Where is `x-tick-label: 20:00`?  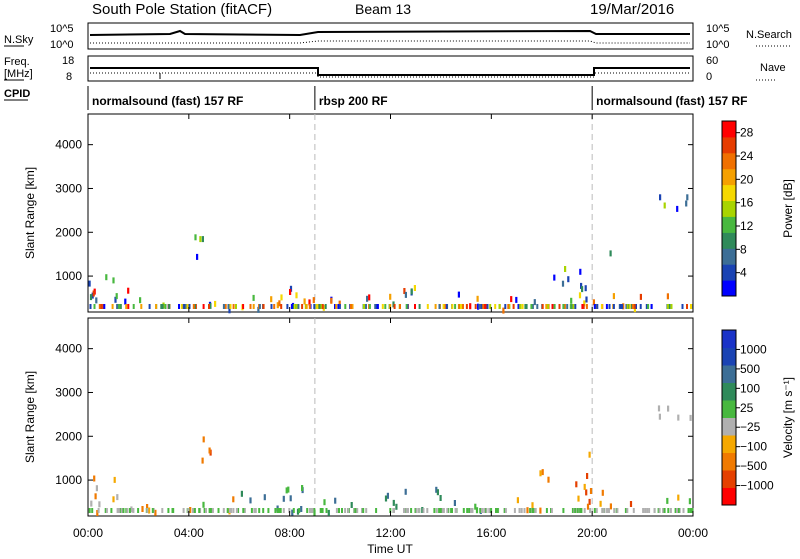 x-tick-label: 20:00 is located at coordinates (592, 533).